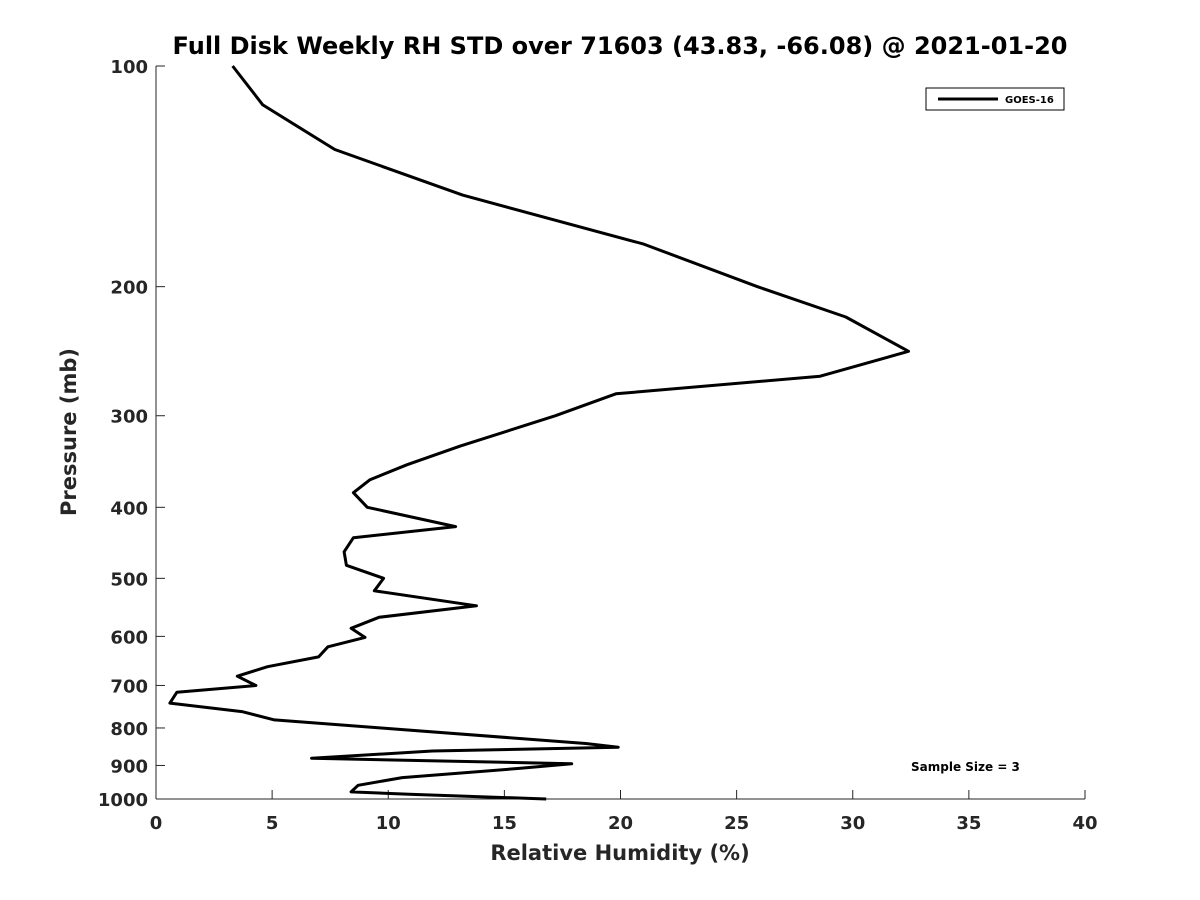 This screenshot has width=1200, height=900. I want to click on legend-label-goes-16: GOES-16, so click(1029, 100).